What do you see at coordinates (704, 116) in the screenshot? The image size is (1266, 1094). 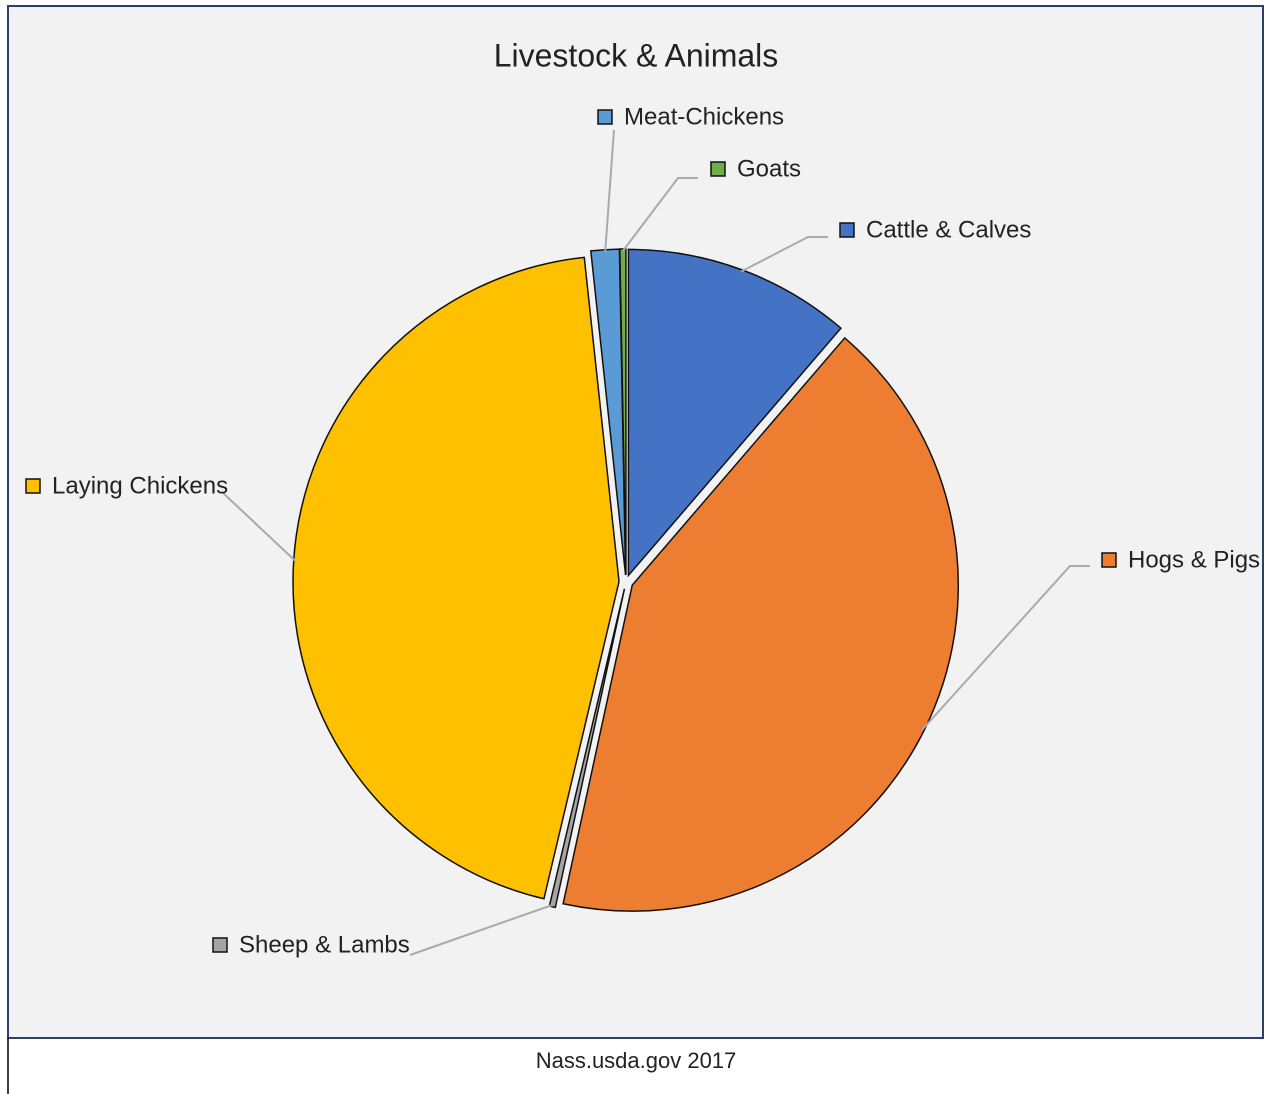 I see `slice-label: Meat-Chickens` at bounding box center [704, 116].